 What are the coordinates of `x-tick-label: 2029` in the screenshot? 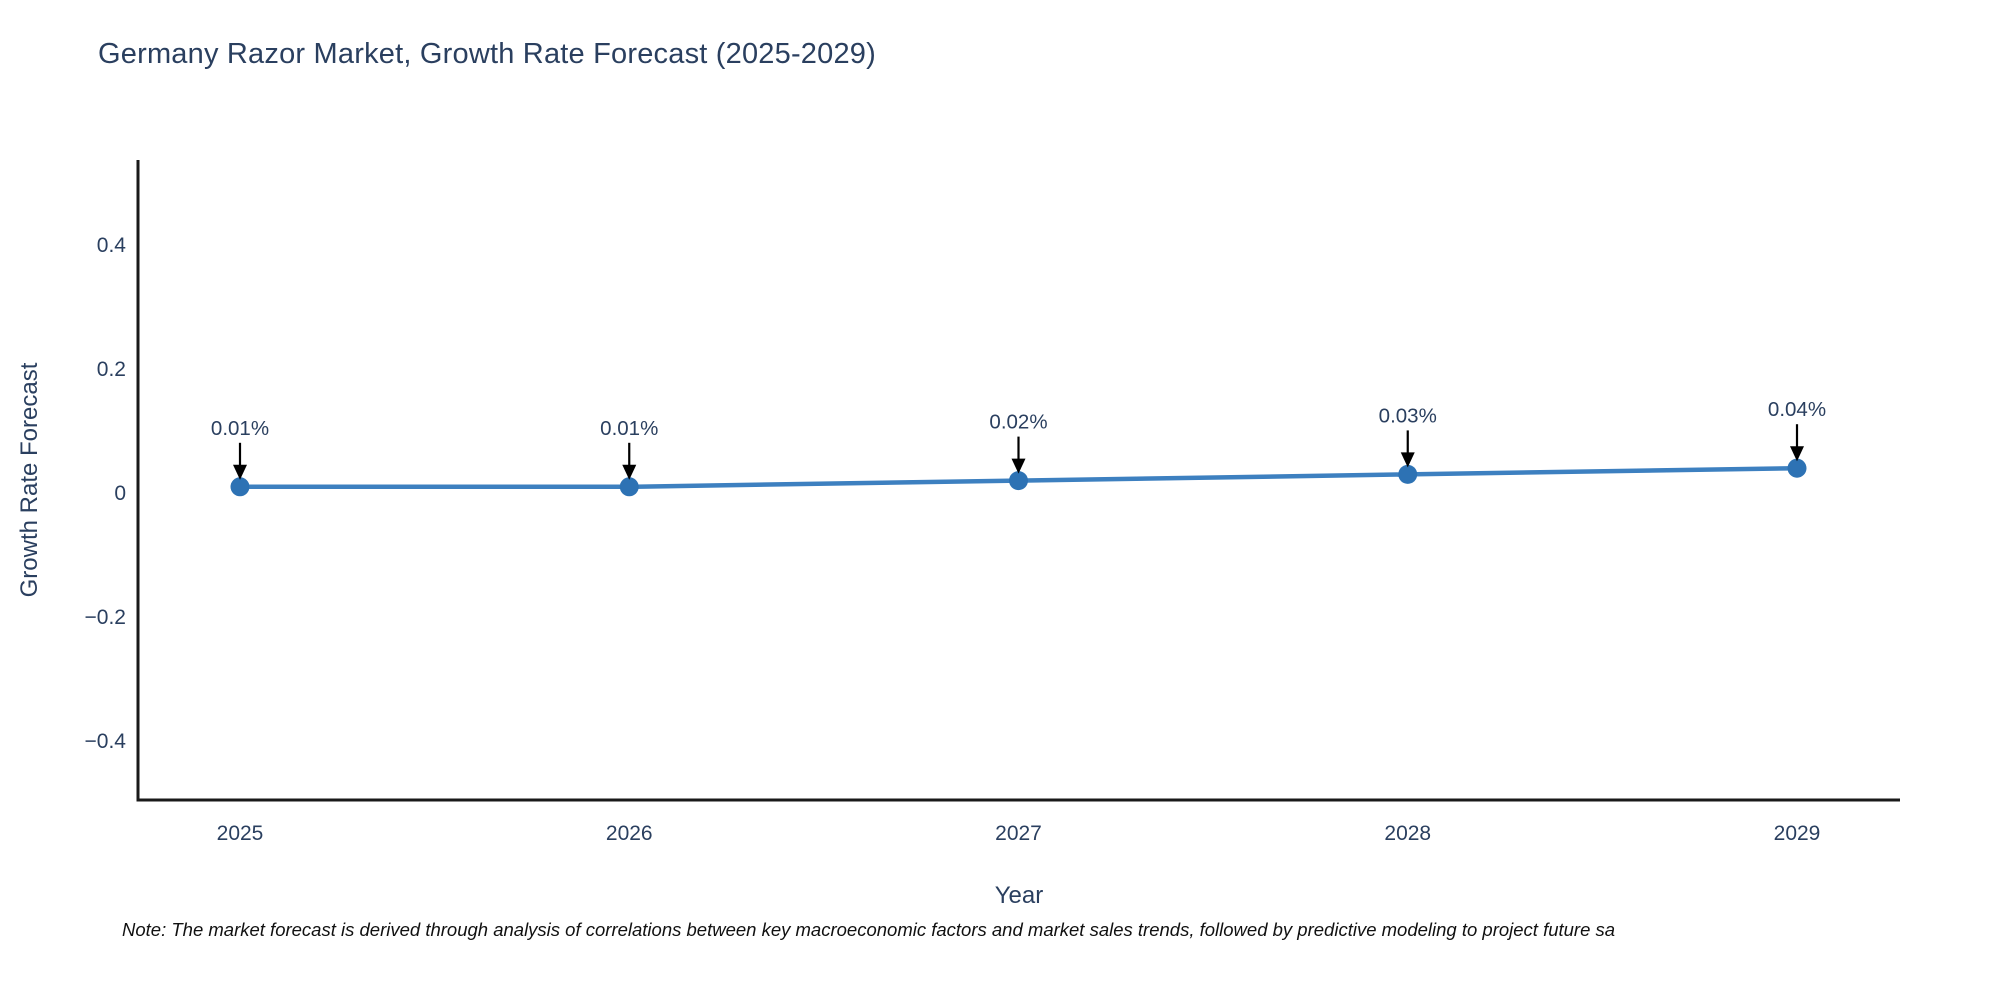 It's located at (1797, 833).